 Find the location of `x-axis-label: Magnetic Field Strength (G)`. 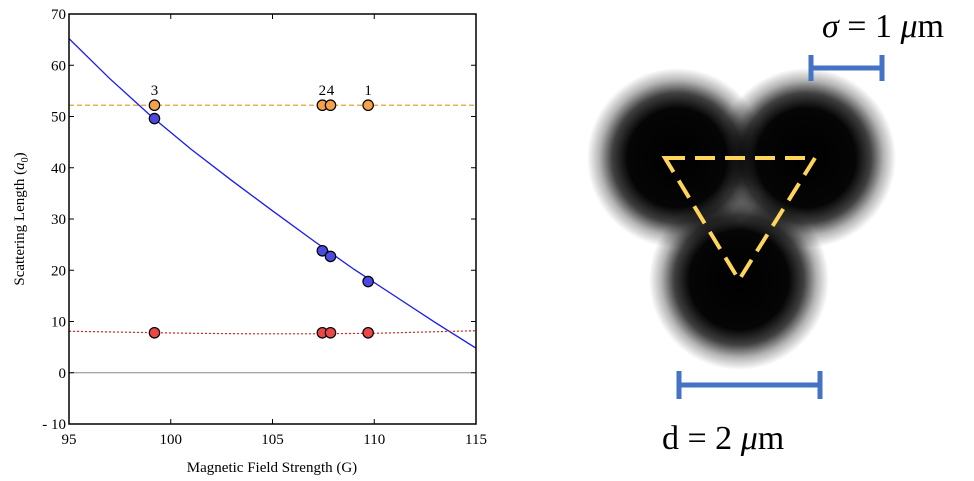

x-axis-label: Magnetic Field Strength (G) is located at coordinates (272, 468).